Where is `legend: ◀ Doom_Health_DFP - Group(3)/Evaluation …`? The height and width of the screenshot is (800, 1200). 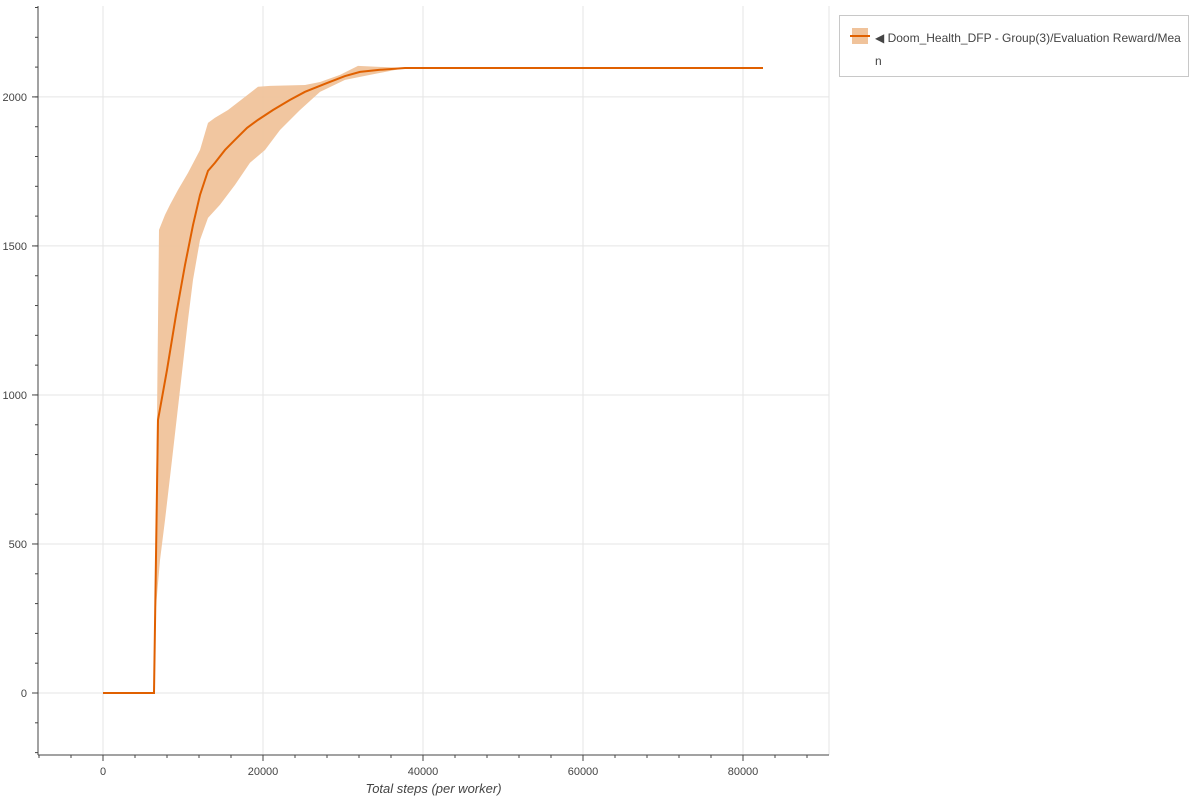
legend: ◀ Doom_Health_DFP - Group(3)/Evaluation … is located at coordinates (1014, 46).